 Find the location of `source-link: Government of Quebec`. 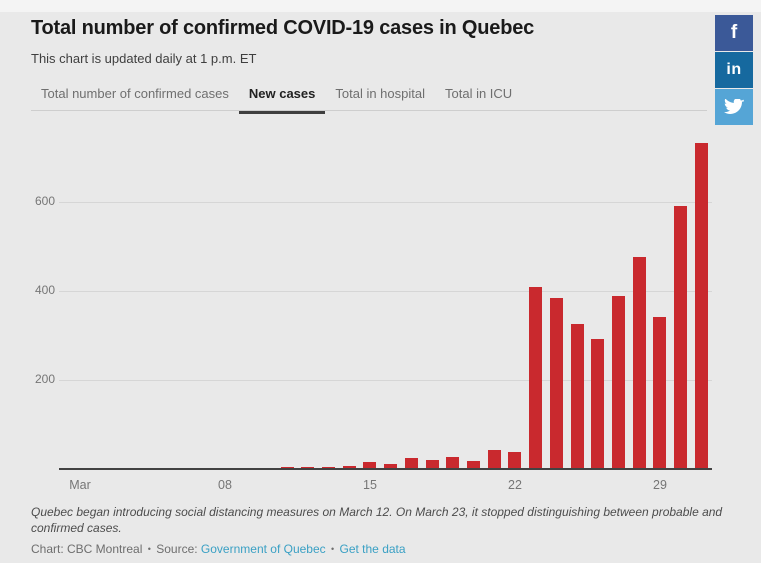

source-link: Government of Quebec is located at coordinates (263, 549).